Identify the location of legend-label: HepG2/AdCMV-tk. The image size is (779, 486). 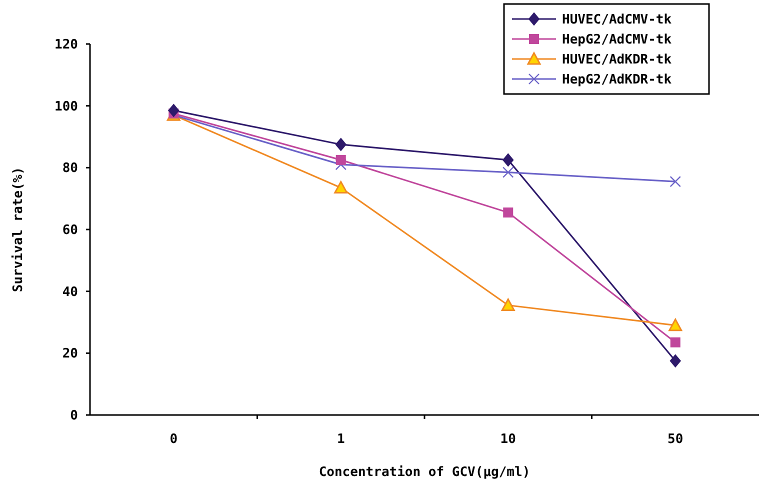
(617, 40).